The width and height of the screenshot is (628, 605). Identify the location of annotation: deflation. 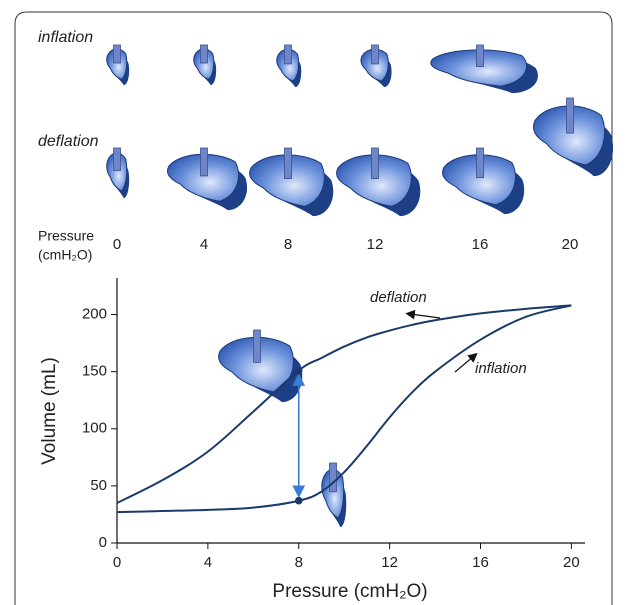
(398, 297).